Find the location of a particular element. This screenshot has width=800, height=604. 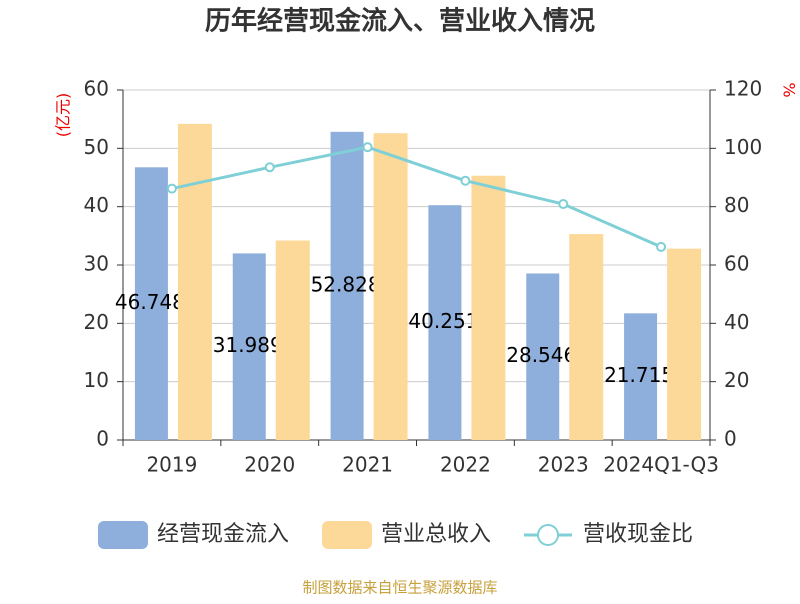

y2-axis-label: % is located at coordinates (789, 89).